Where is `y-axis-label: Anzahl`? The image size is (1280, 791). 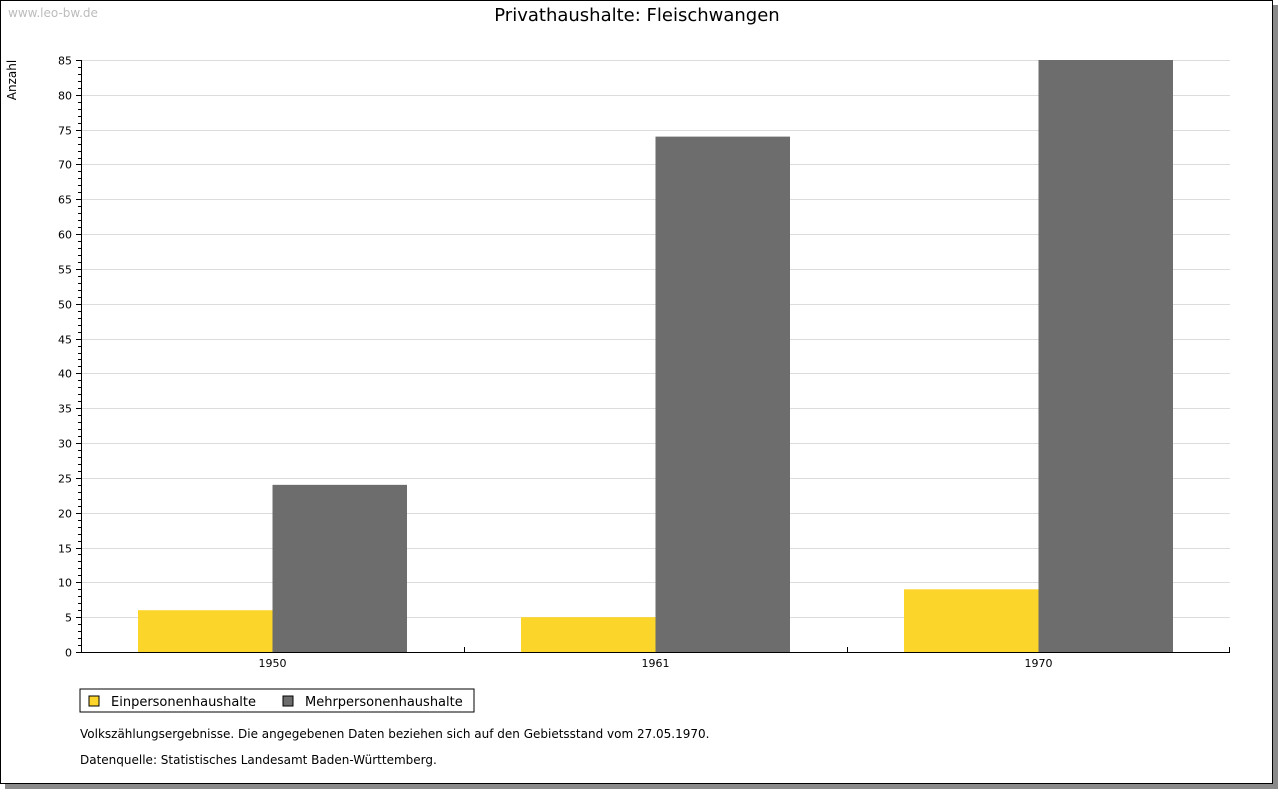
y-axis-label: Anzahl is located at coordinates (12, 80).